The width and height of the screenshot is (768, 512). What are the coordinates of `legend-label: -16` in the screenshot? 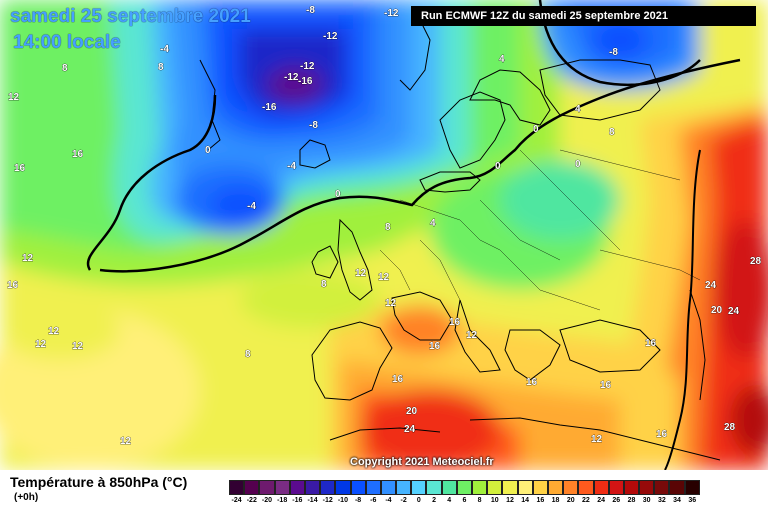 It's located at (297, 500).